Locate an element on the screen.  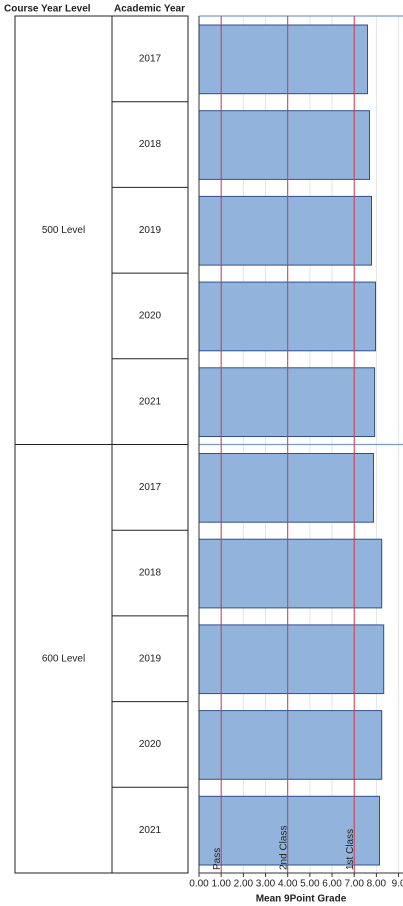
reference-label: 1st Class is located at coordinates (350, 849).